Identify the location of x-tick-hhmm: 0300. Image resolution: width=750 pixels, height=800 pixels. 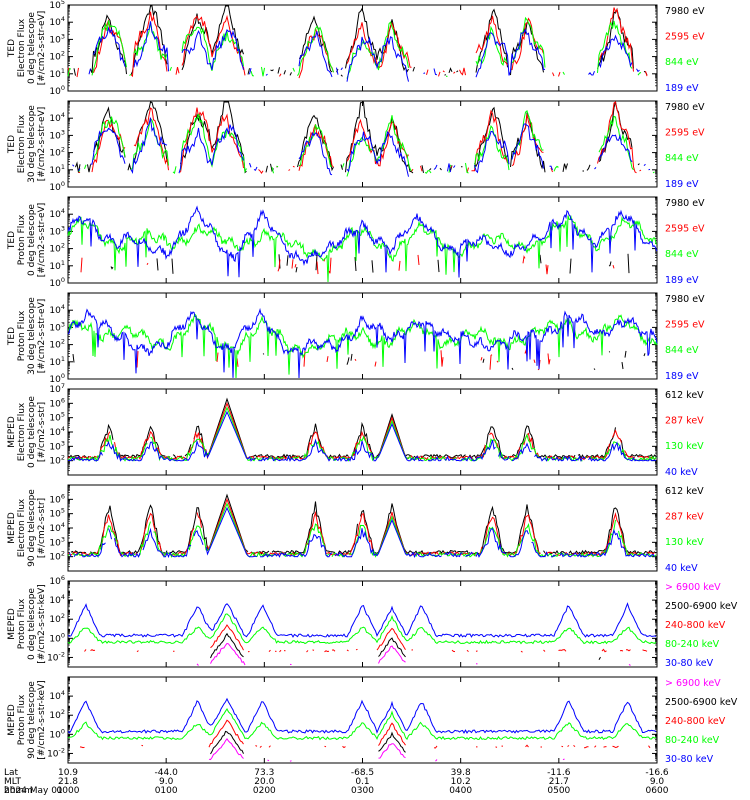
(362, 791).